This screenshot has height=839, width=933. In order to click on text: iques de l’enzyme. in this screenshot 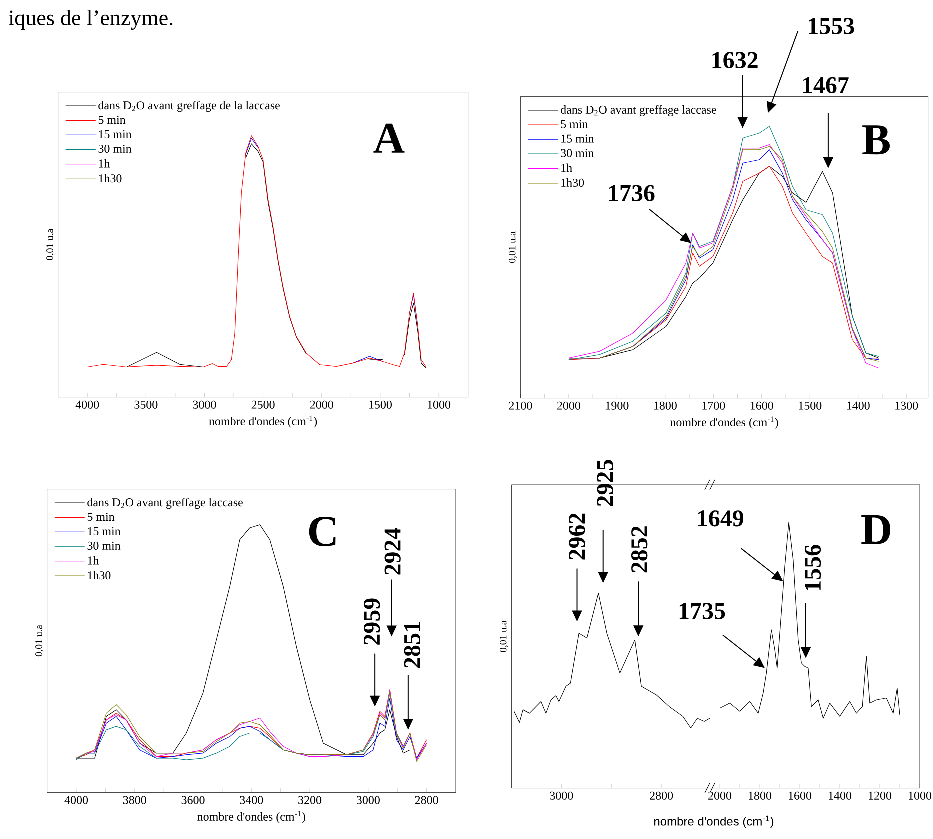, I will do `click(90, 20)`.